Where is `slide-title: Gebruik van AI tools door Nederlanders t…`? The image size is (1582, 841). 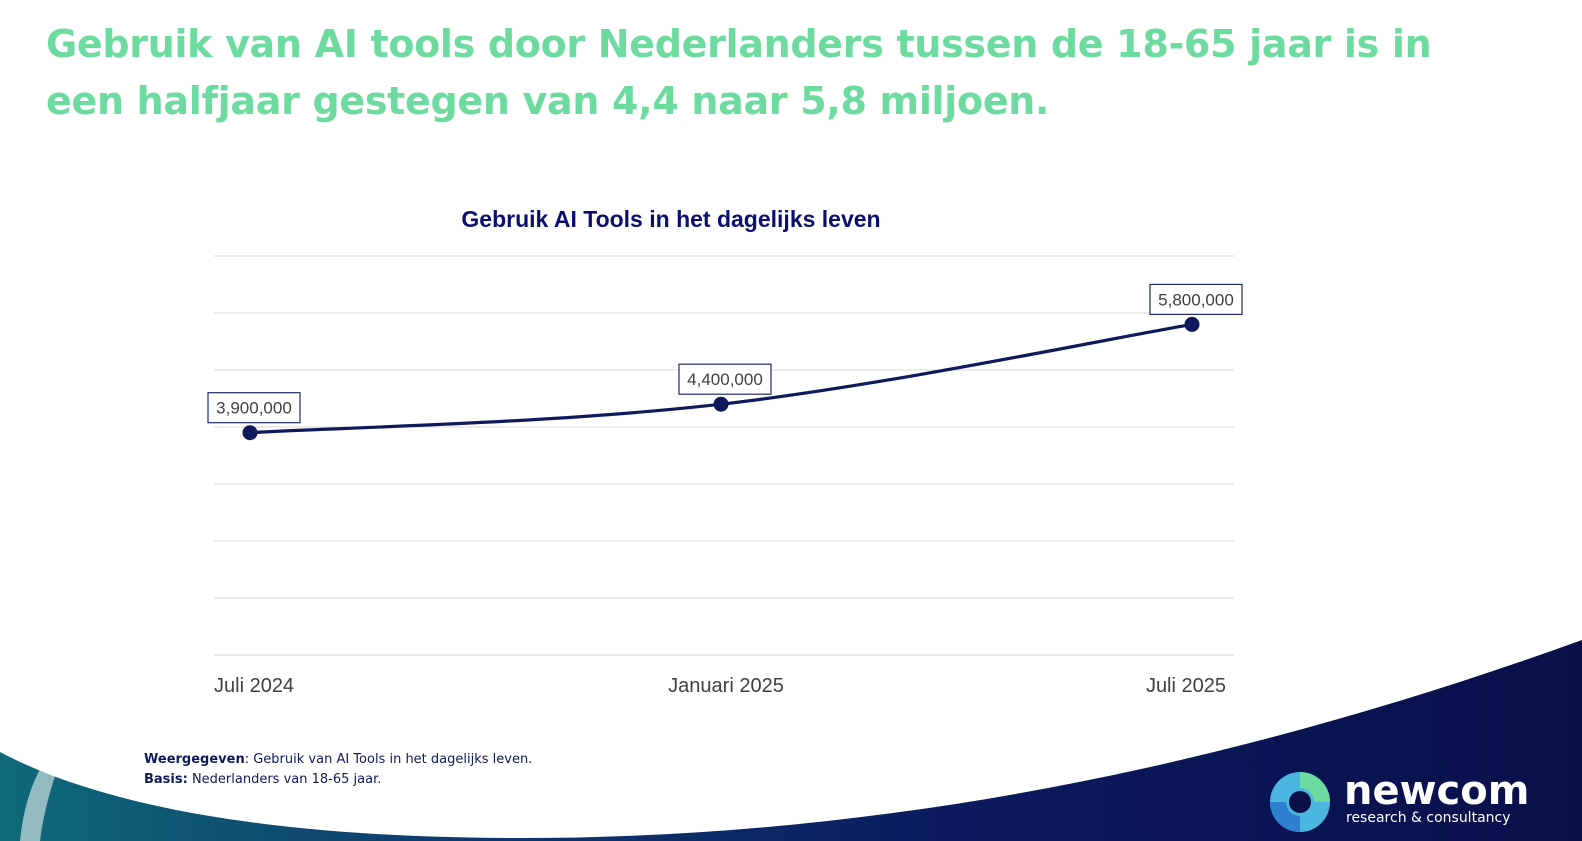
slide-title: Gebruik van AI tools door Nederlanders t… is located at coordinates (739, 72).